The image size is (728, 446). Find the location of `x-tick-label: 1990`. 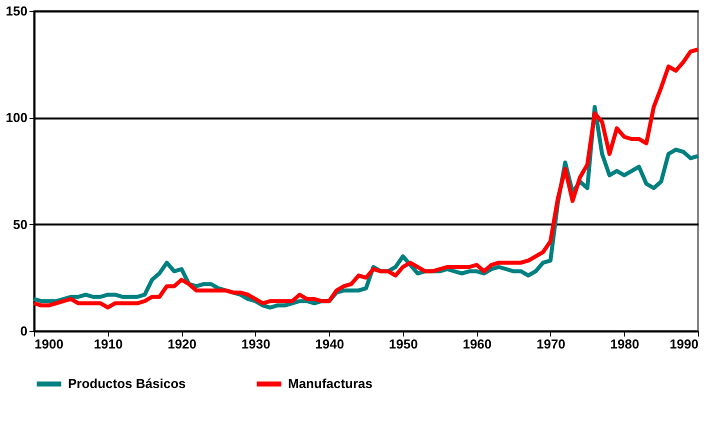

x-tick-label: 1990 is located at coordinates (684, 344).